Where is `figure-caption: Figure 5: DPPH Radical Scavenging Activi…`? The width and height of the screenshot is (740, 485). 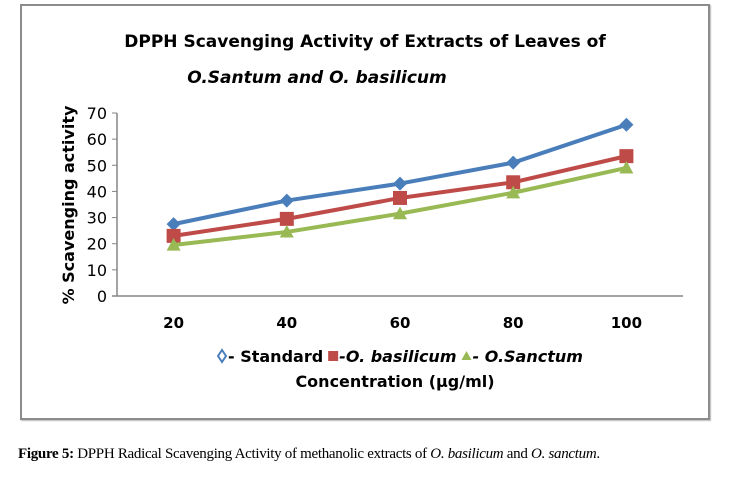 figure-caption: Figure 5: DPPH Radical Scavenging Activi… is located at coordinates (309, 454).